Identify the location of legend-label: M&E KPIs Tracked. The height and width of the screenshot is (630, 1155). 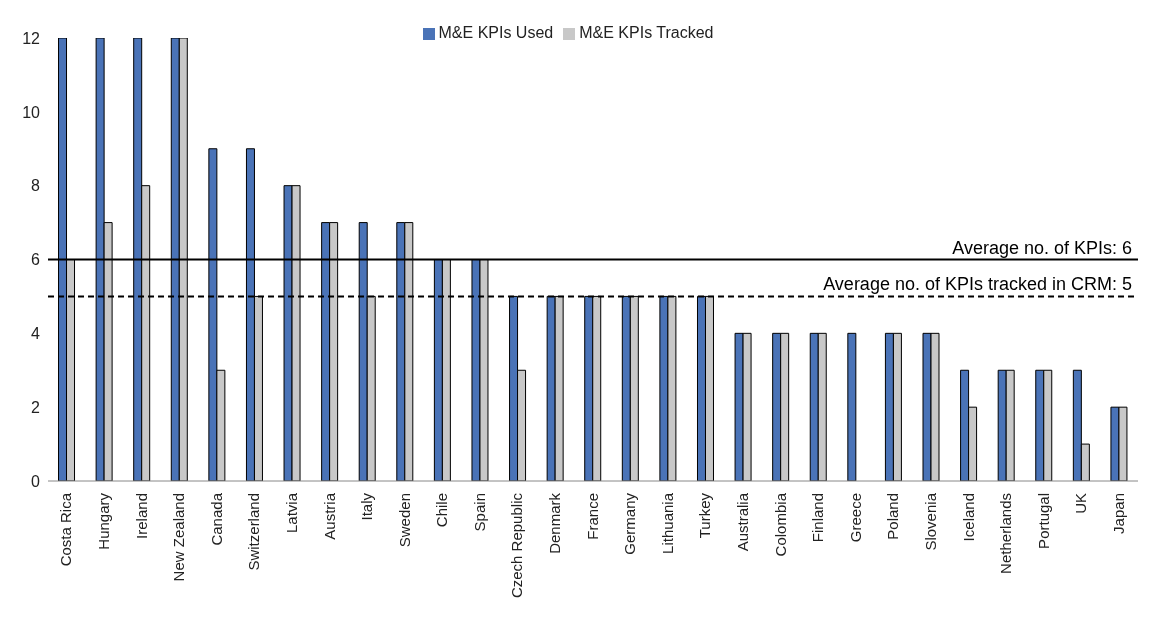
(646, 32).